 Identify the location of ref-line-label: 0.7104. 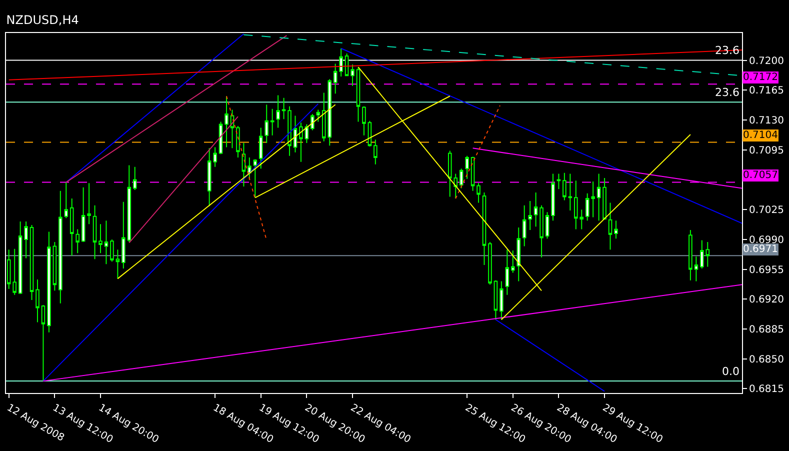
(760, 135).